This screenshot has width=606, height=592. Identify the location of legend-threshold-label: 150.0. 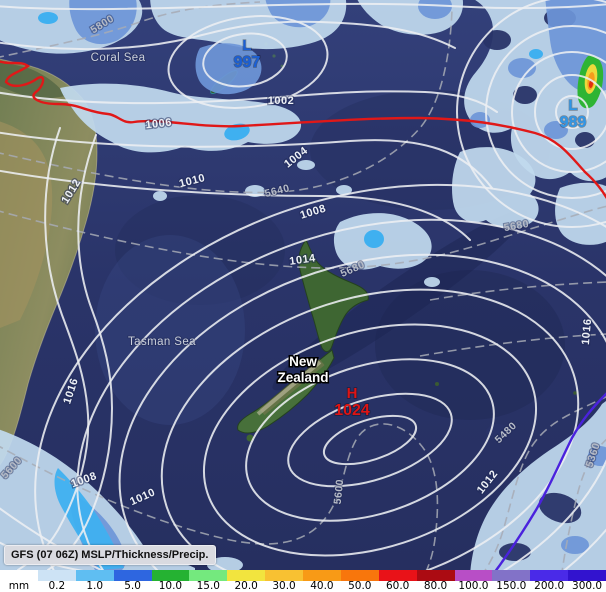
(511, 586).